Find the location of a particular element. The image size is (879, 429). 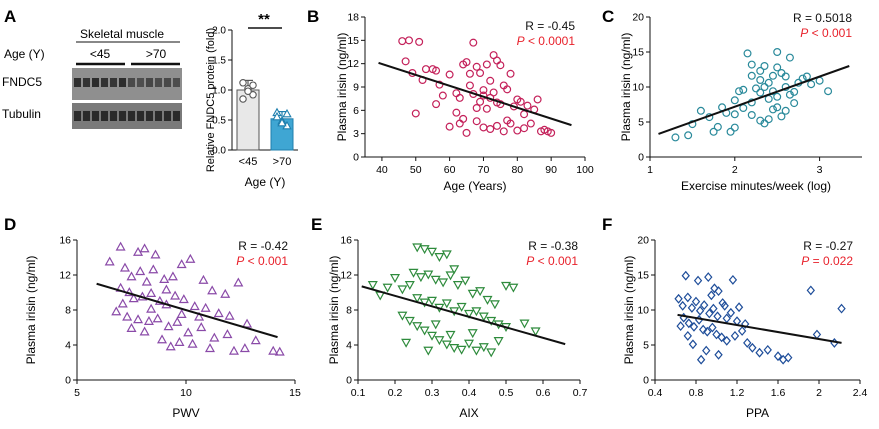

panel-e-ytick-label: 16 is located at coordinates (346, 241).